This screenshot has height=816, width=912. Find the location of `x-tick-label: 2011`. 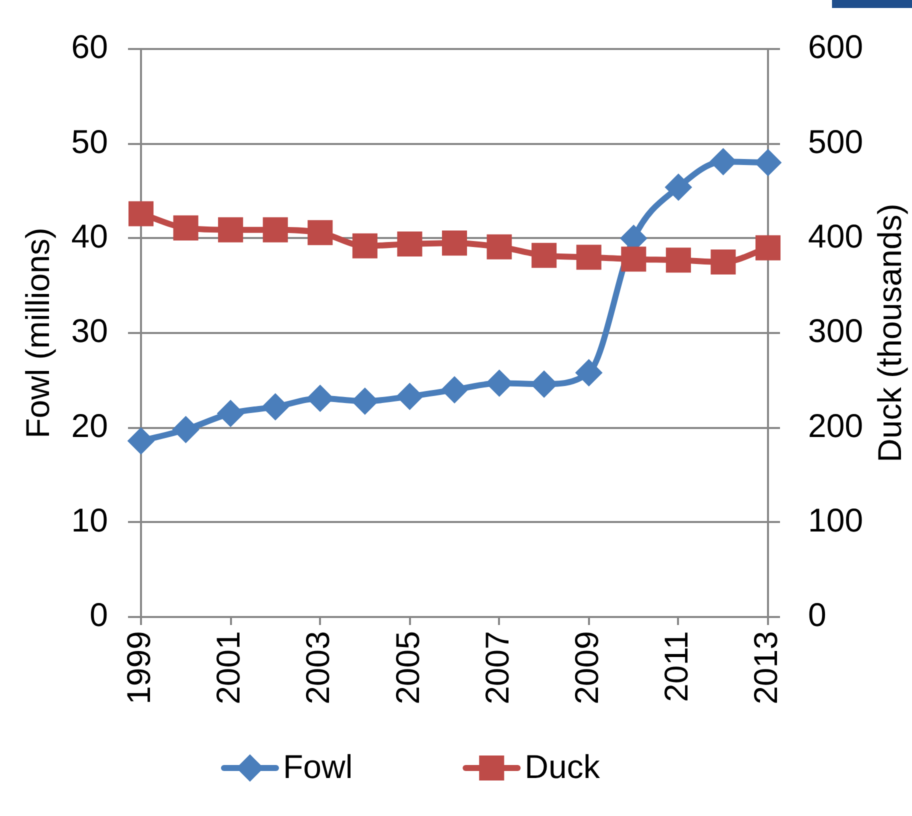

x-tick-label: 2011 is located at coordinates (676, 666).